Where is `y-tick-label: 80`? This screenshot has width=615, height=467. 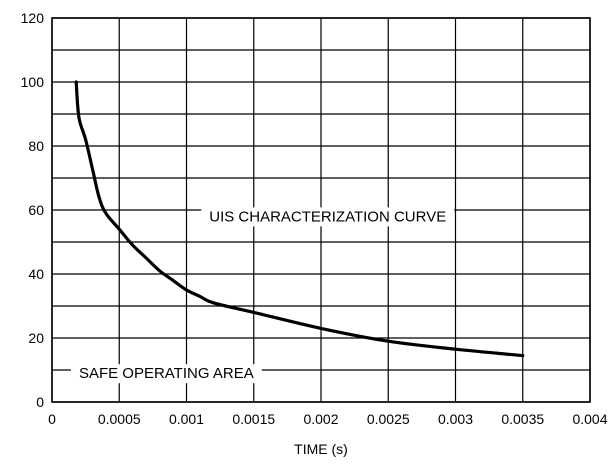
y-tick-label: 80 is located at coordinates (36, 146).